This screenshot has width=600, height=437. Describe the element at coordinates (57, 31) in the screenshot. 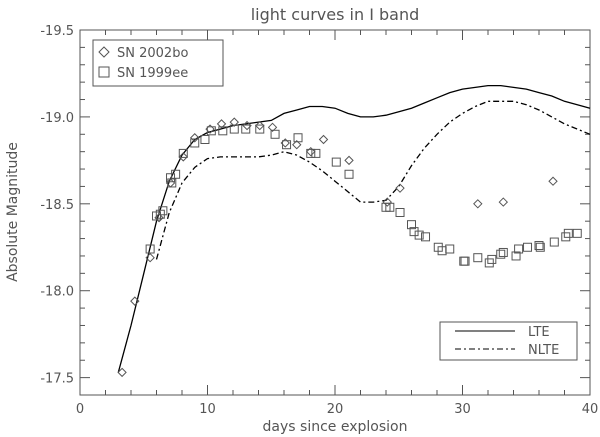

I see `y-tick-label: -19.5` at that location.